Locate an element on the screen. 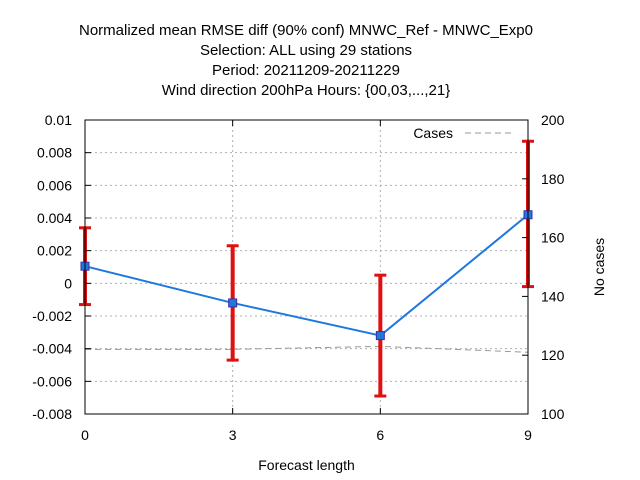  y2-tick-label: 200 is located at coordinates (553, 120).